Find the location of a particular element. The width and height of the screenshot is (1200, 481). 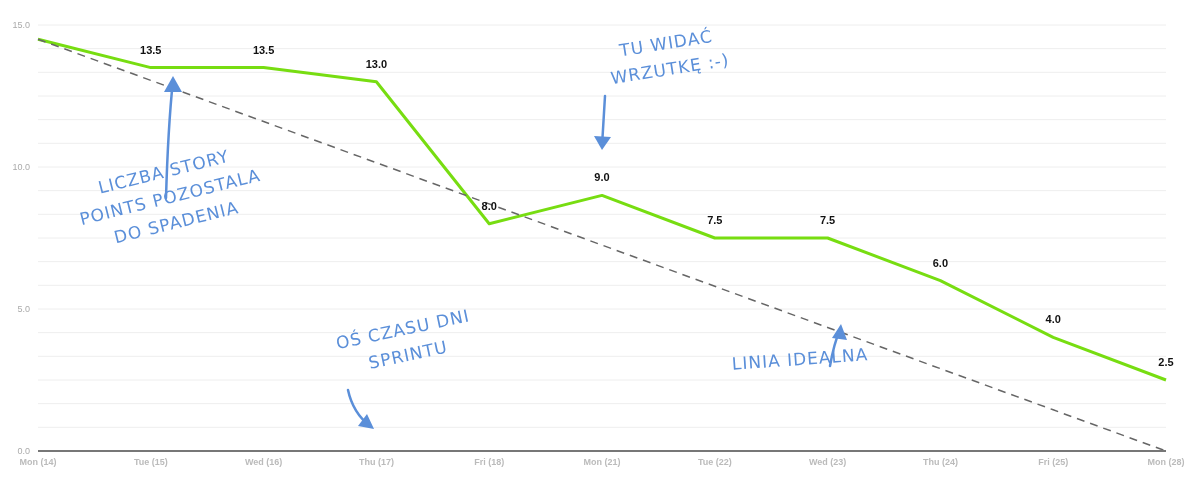

data-label: 6.0 is located at coordinates (940, 262).